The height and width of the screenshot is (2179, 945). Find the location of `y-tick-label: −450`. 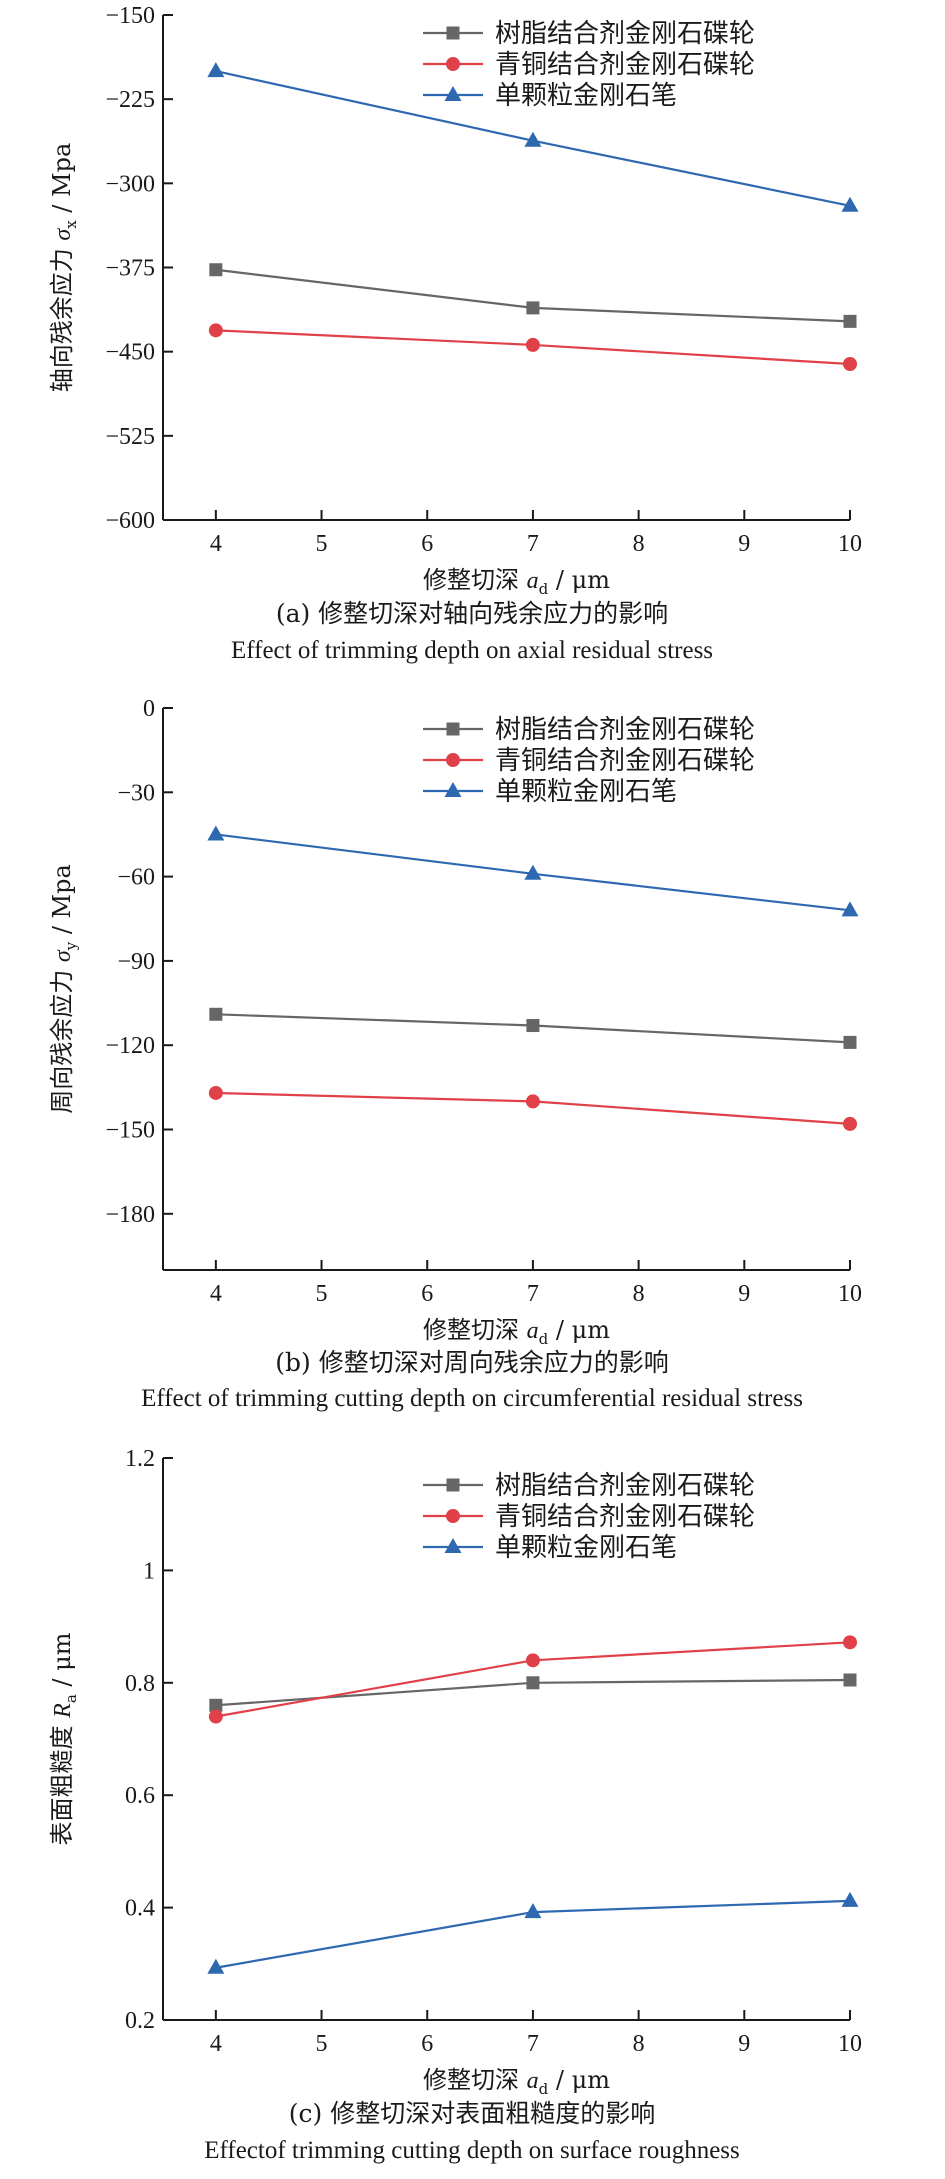

y-tick-label: −450 is located at coordinates (130, 353).